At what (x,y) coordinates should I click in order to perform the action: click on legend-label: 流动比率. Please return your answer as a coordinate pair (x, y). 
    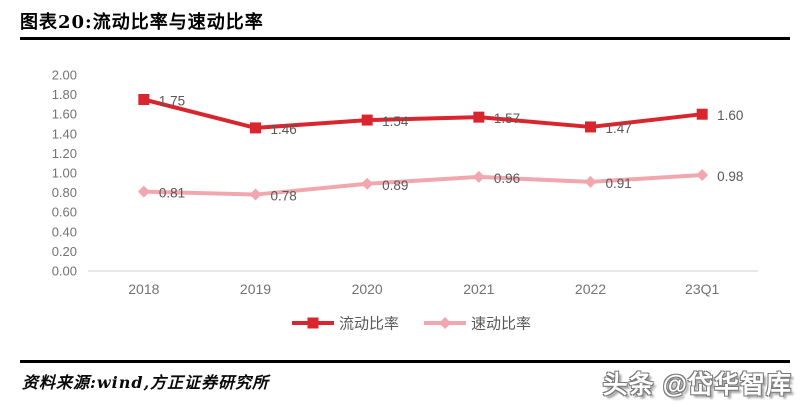
    Looking at the image, I should click on (369, 324).